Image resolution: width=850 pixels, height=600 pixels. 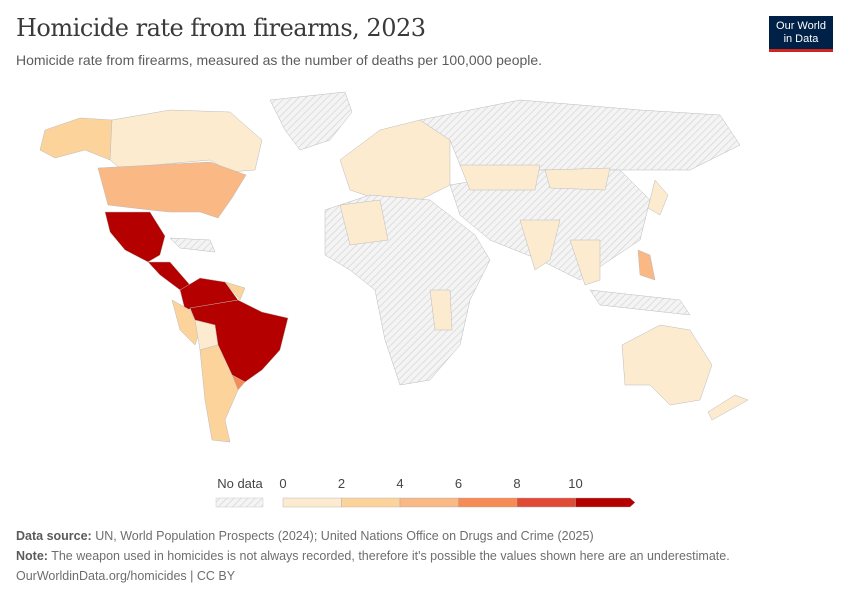 I want to click on logo-text: Our World, so click(x=801, y=26).